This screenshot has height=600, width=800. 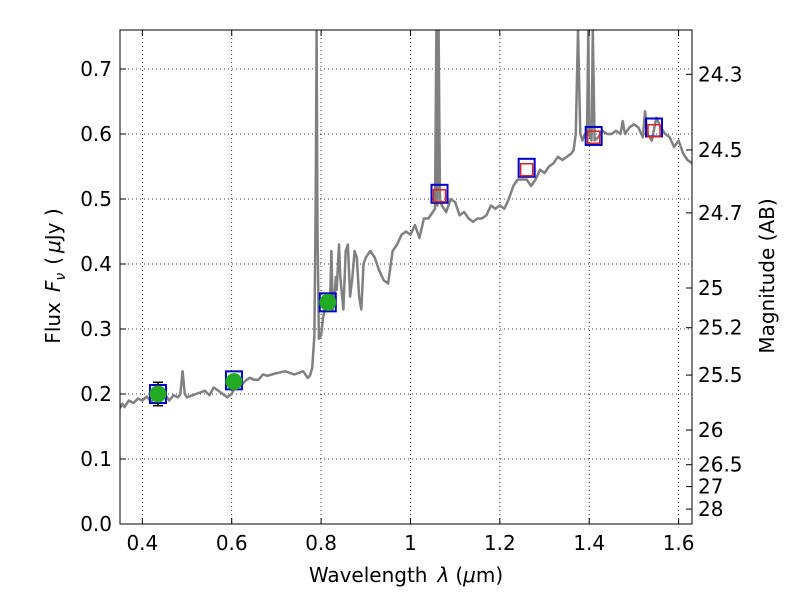 What do you see at coordinates (96, 69) in the screenshot?
I see `y-tick-label: 0.7` at bounding box center [96, 69].